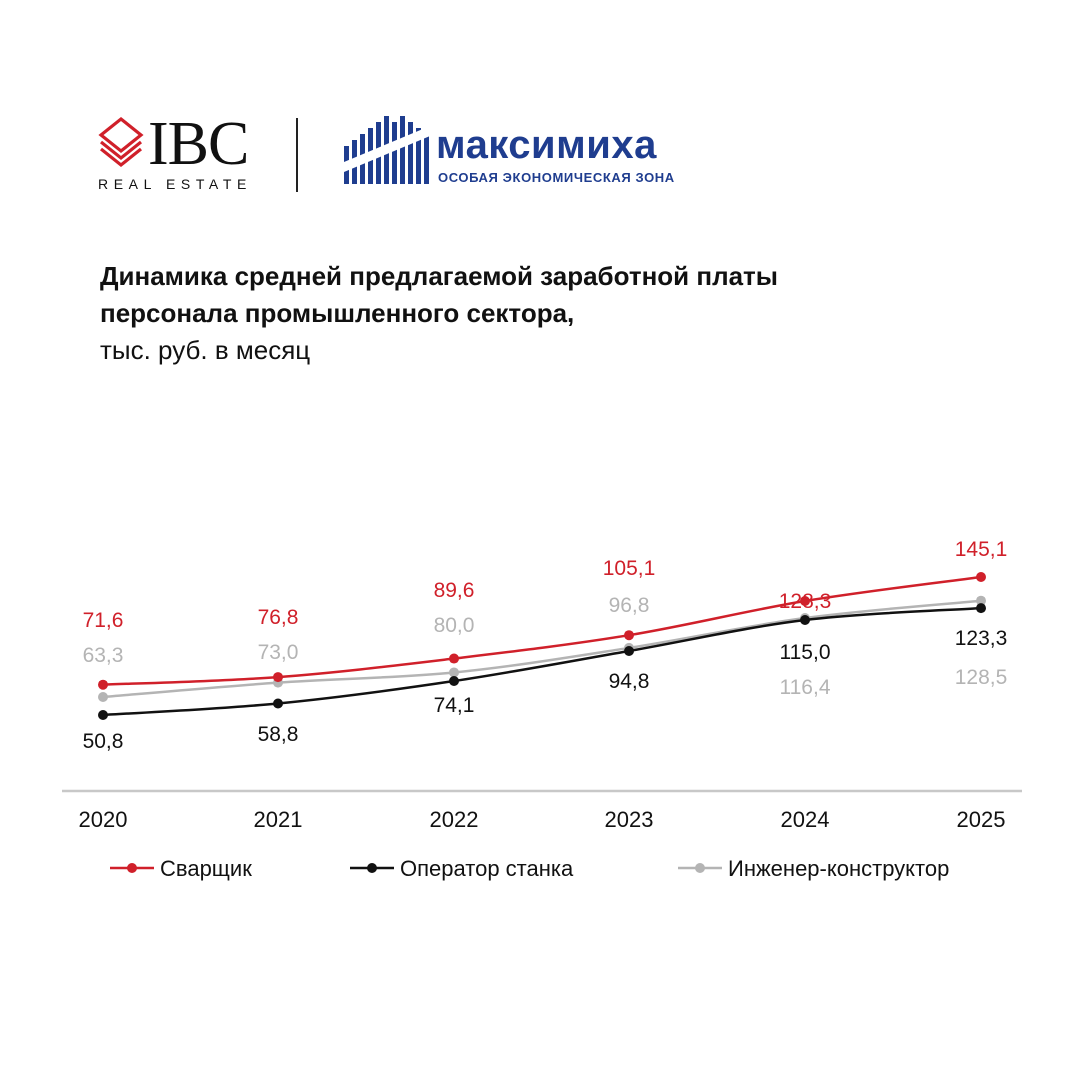 This screenshot has width=1080, height=1080. I want to click on maksimikha-logo-mark-icon, so click(387, 150).